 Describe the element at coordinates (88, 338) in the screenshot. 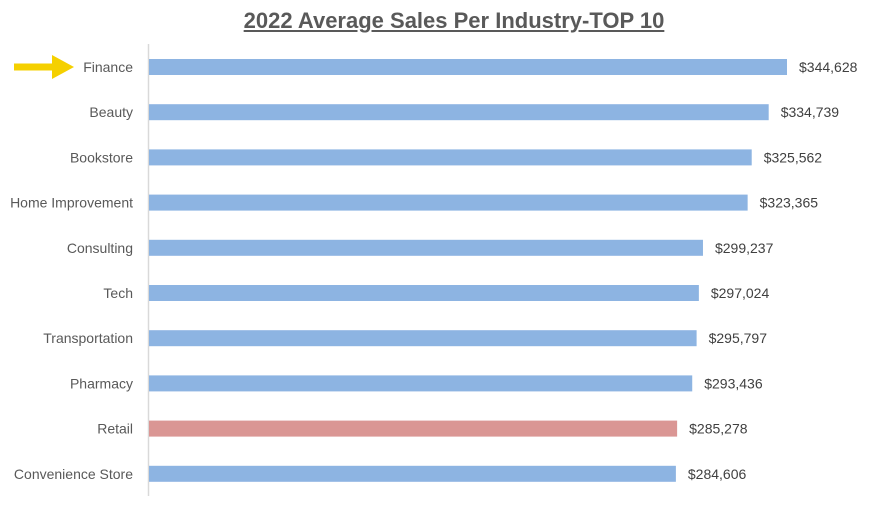

I see `category-label: Transportation` at that location.